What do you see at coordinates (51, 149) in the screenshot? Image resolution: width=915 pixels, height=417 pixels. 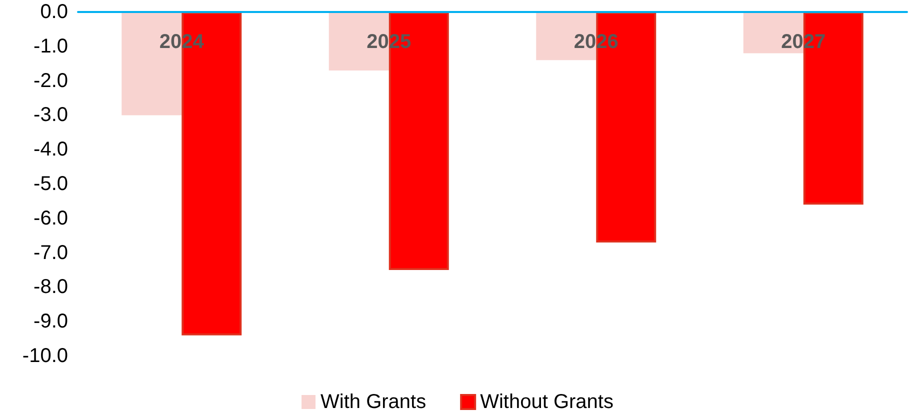 I see `y-tick-label: -4.0` at bounding box center [51, 149].